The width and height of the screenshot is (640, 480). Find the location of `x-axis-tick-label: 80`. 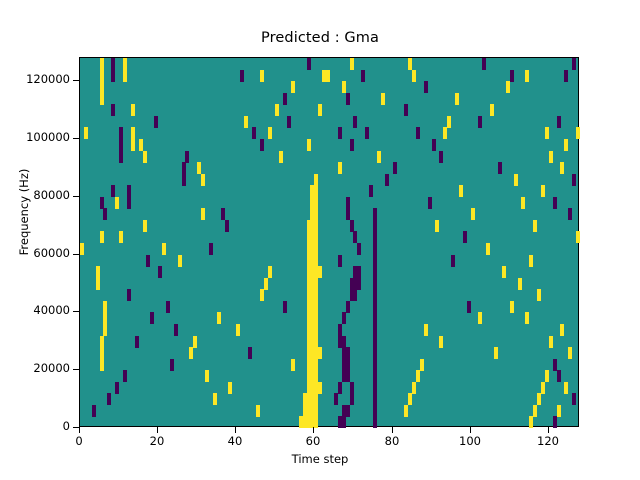

x-axis-tick-label: 80 is located at coordinates (392, 441).